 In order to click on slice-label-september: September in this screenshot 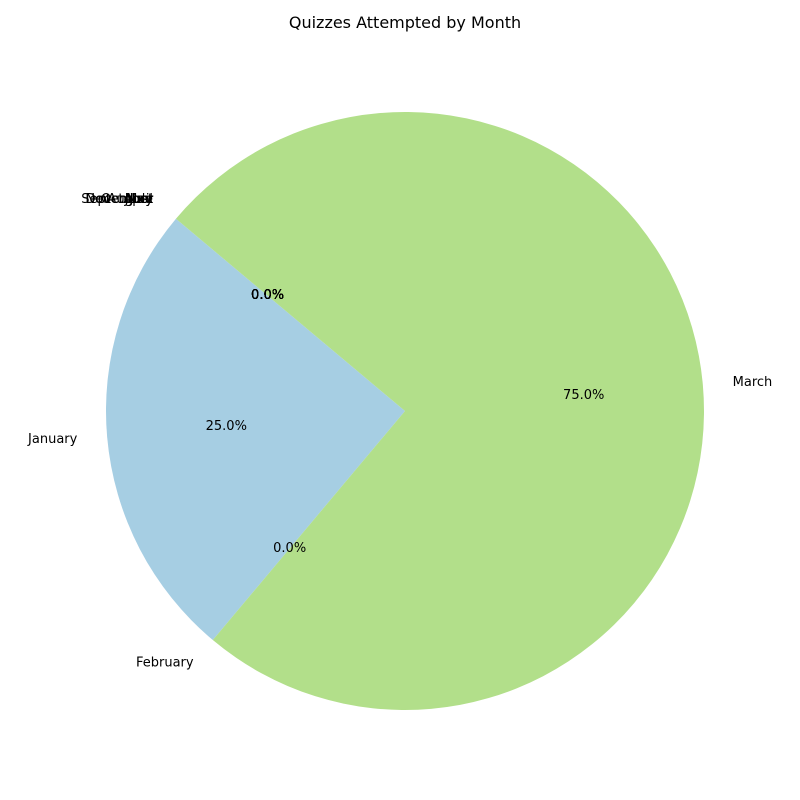, I will do `click(117, 199)`.